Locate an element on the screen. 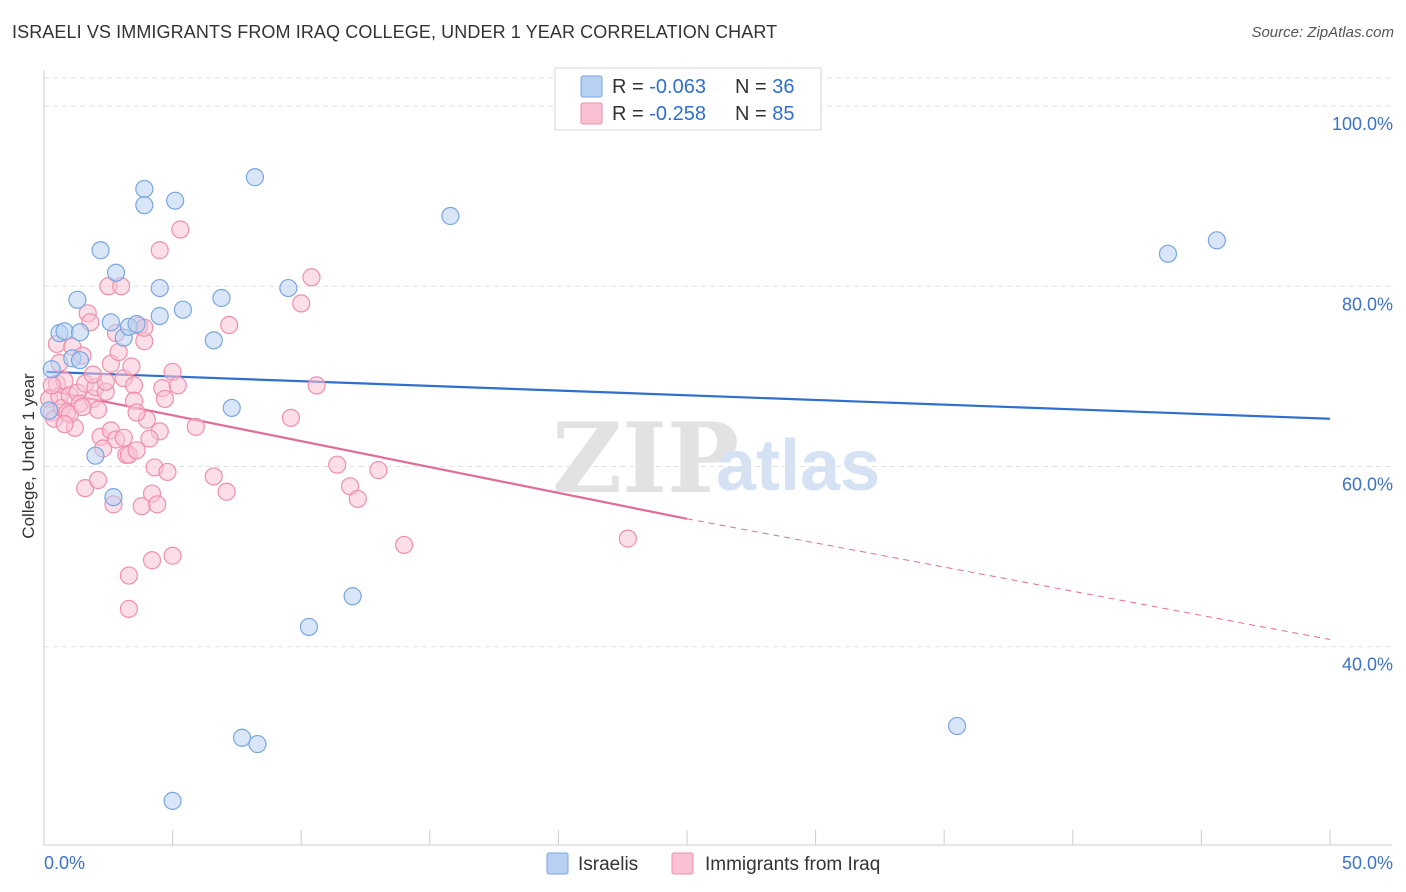 This screenshot has width=1406, height=892. watermark-zip: ZIP is located at coordinates (645, 458).